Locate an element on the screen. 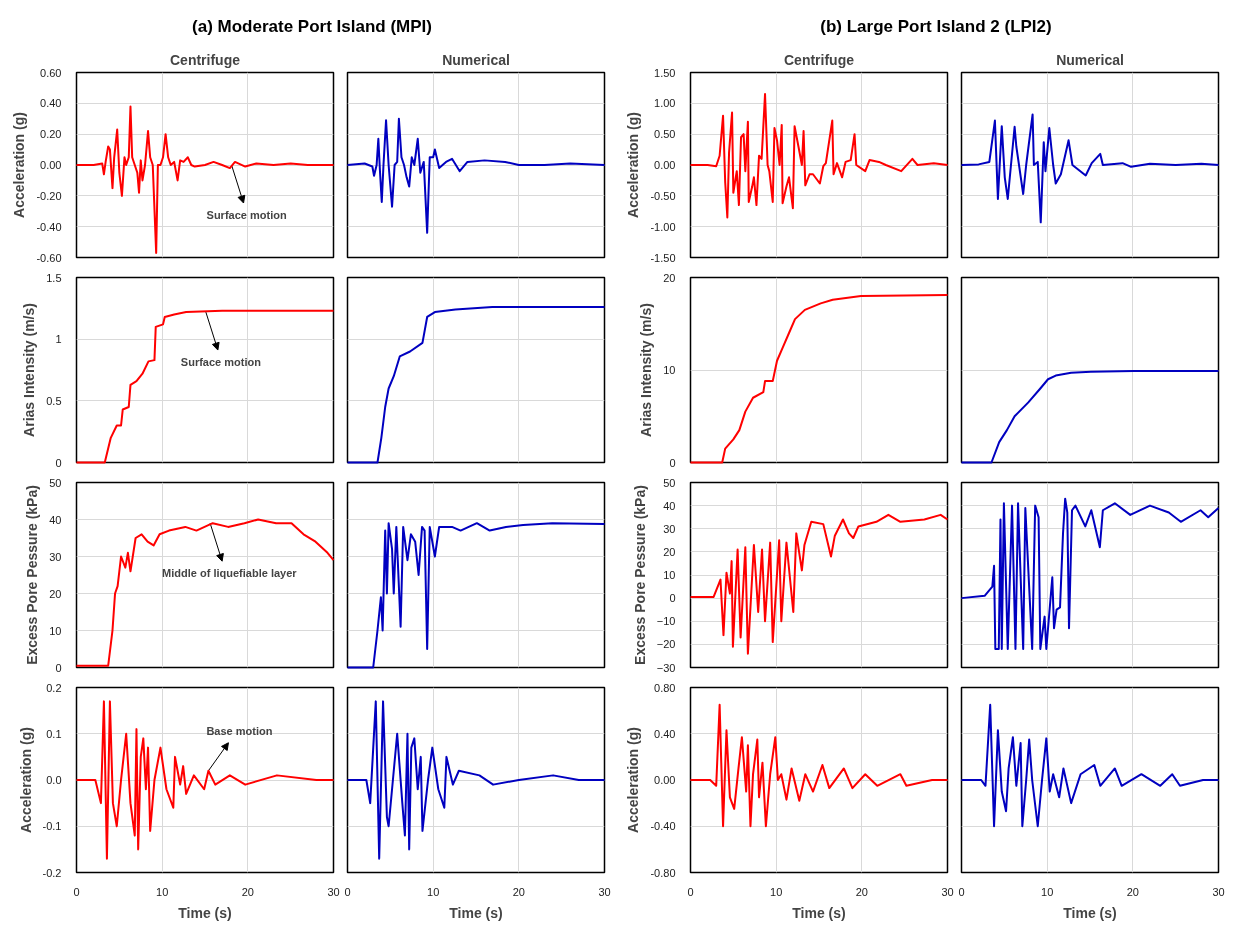  y-tick-label: 1 is located at coordinates (58, 339).